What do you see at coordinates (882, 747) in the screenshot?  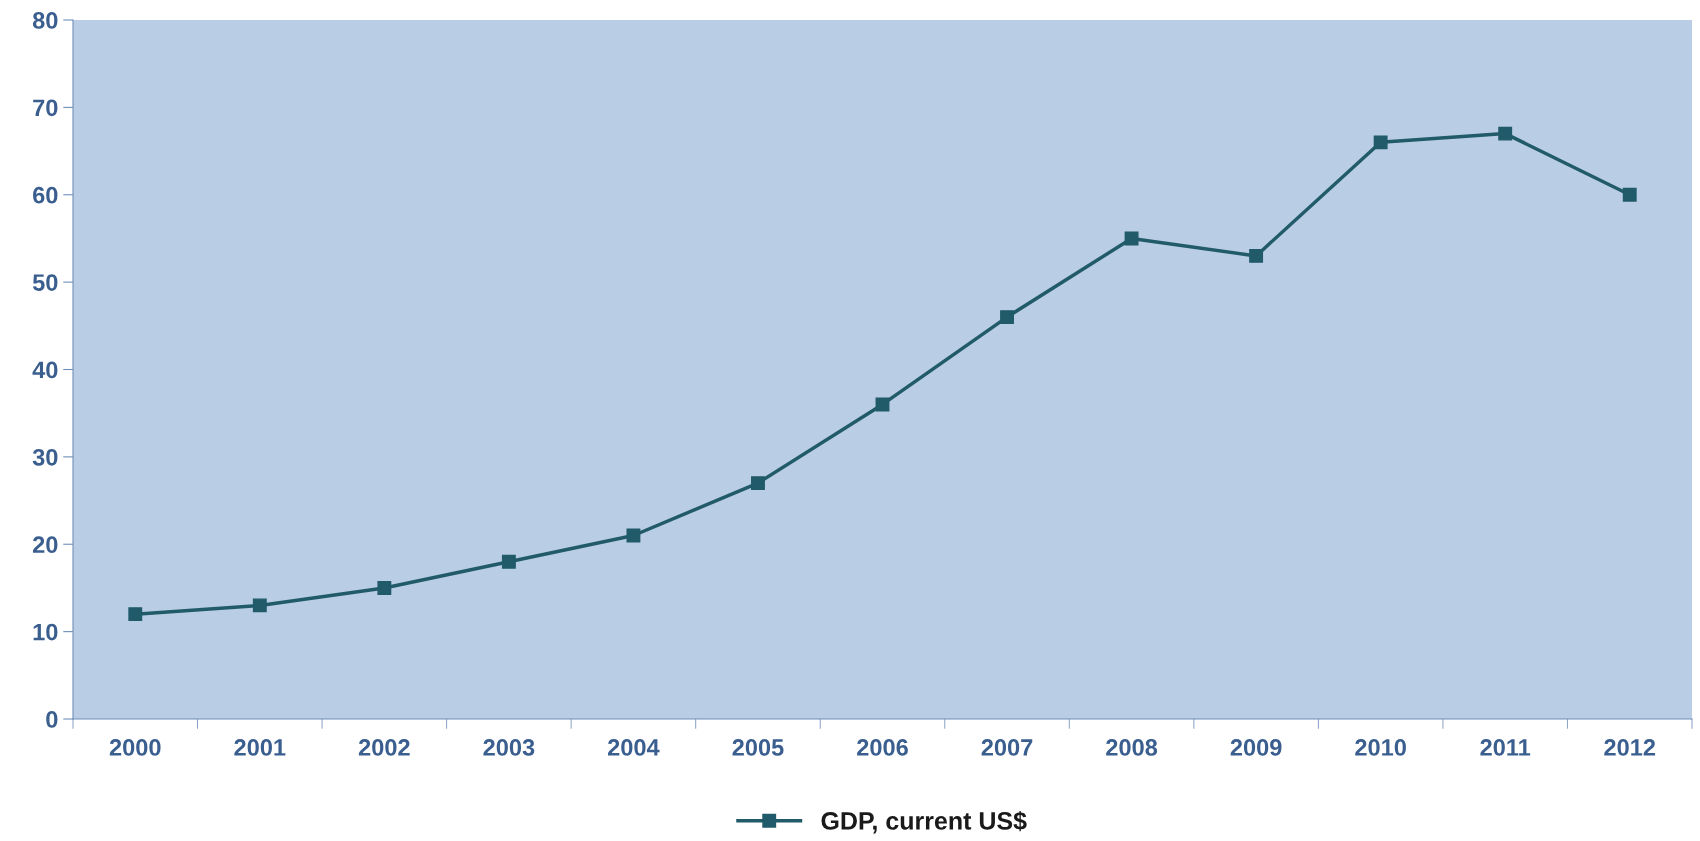 I see `x-tick-label: 2006` at bounding box center [882, 747].